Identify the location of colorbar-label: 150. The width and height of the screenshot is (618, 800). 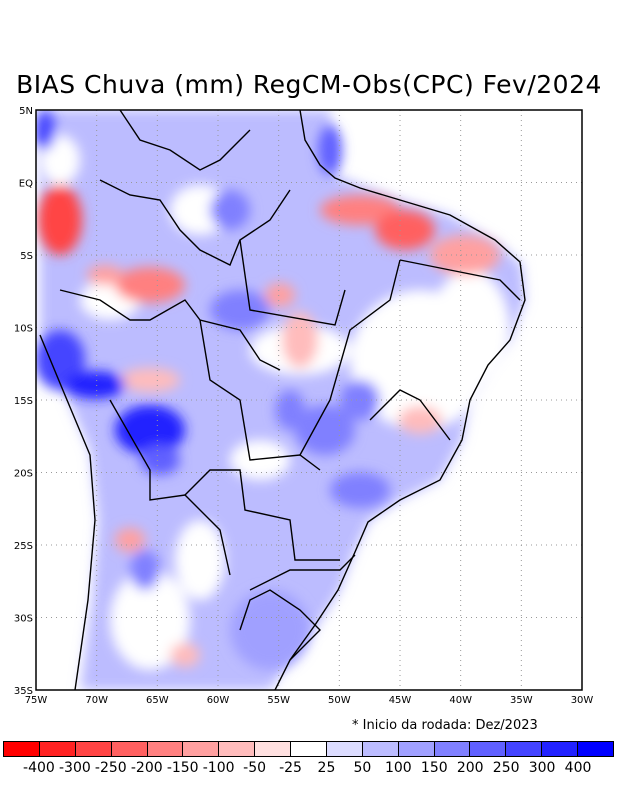
(434, 768).